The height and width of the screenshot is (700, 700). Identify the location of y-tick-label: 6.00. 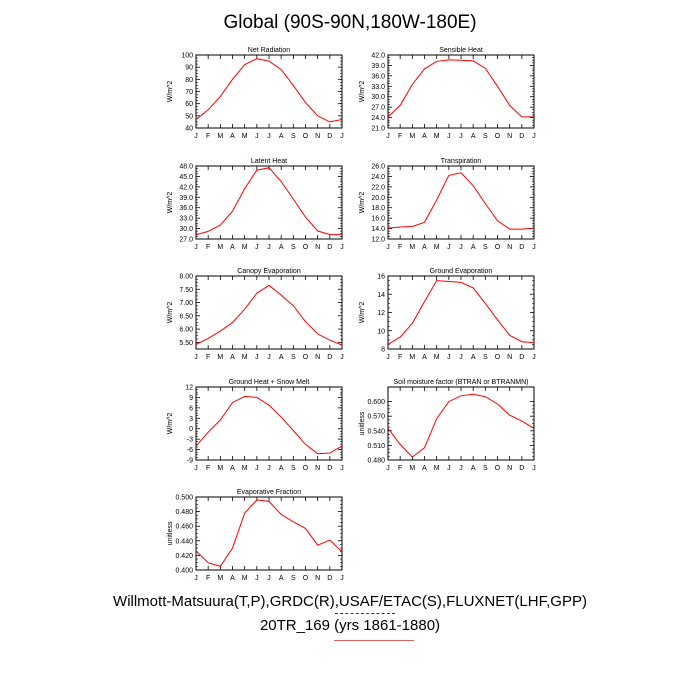
(186, 330).